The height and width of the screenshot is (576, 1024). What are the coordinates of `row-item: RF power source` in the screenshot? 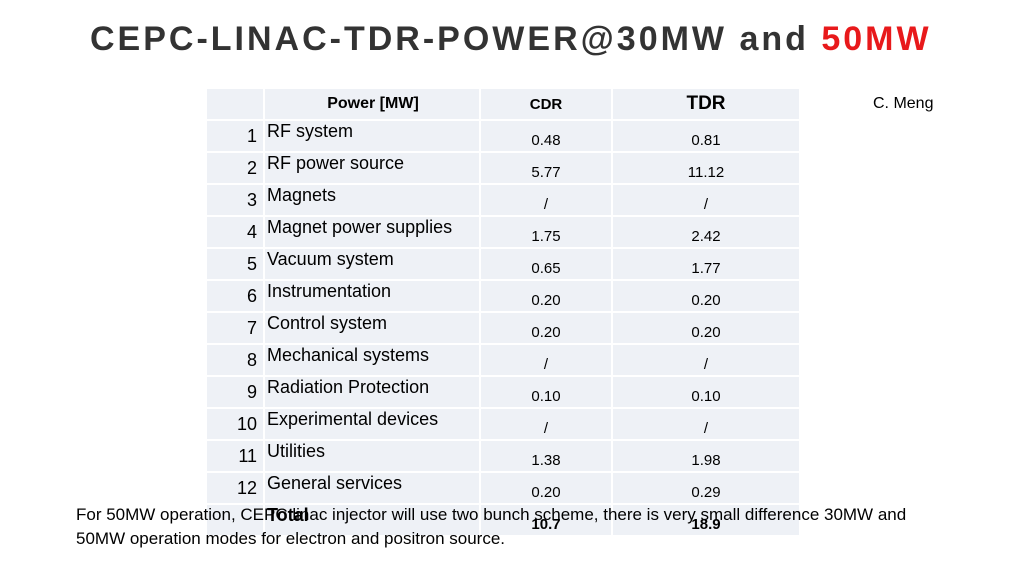 It's located at (371, 168).